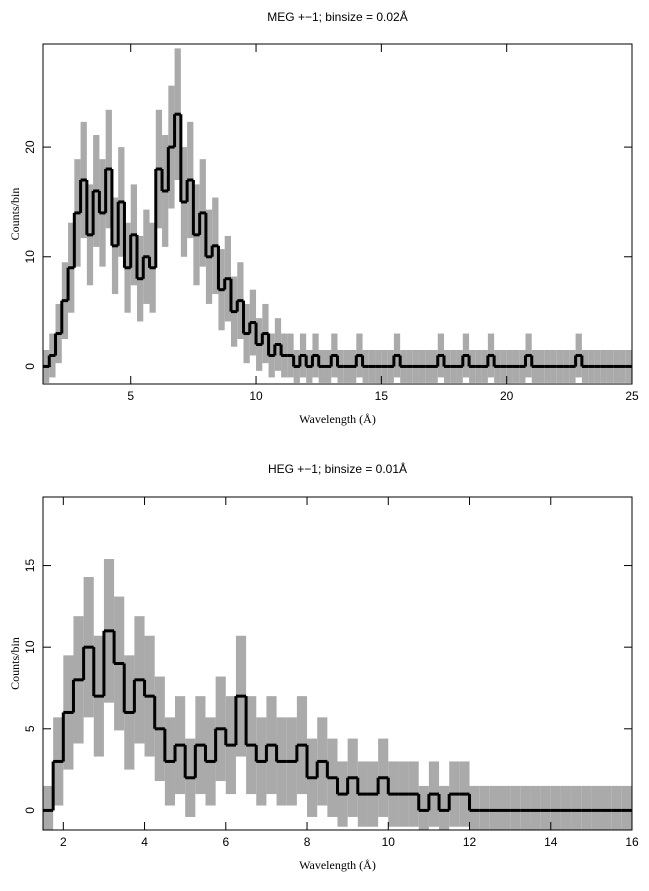  Describe the element at coordinates (130, 396) in the screenshot. I see `x-tick-label: 5` at that location.